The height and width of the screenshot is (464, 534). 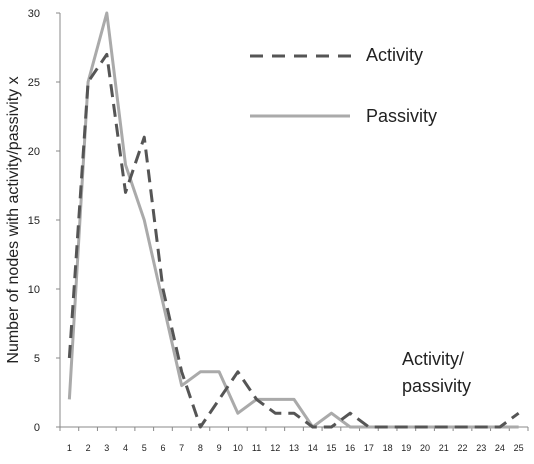 I want to click on x-tick-label: 14, so click(x=313, y=448).